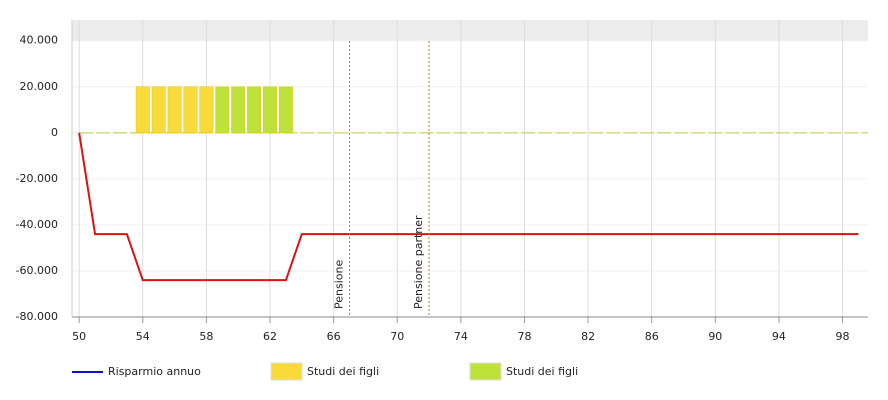  Describe the element at coordinates (37, 270) in the screenshot. I see `y-tick-label: -60.000` at that location.